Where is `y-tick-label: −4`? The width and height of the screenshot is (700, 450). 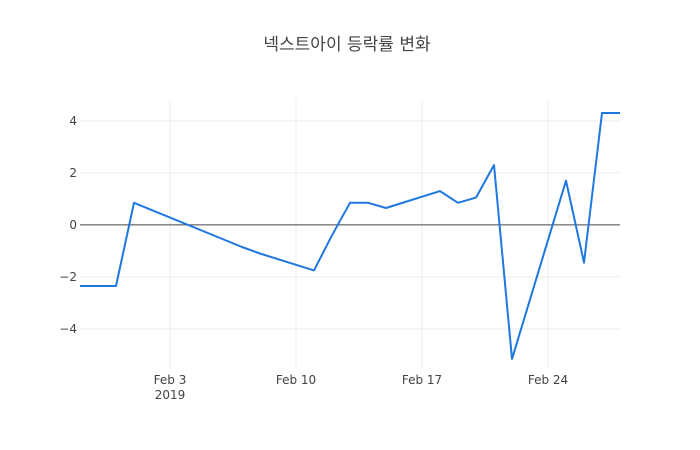
y-tick-label: −4 is located at coordinates (68, 329).